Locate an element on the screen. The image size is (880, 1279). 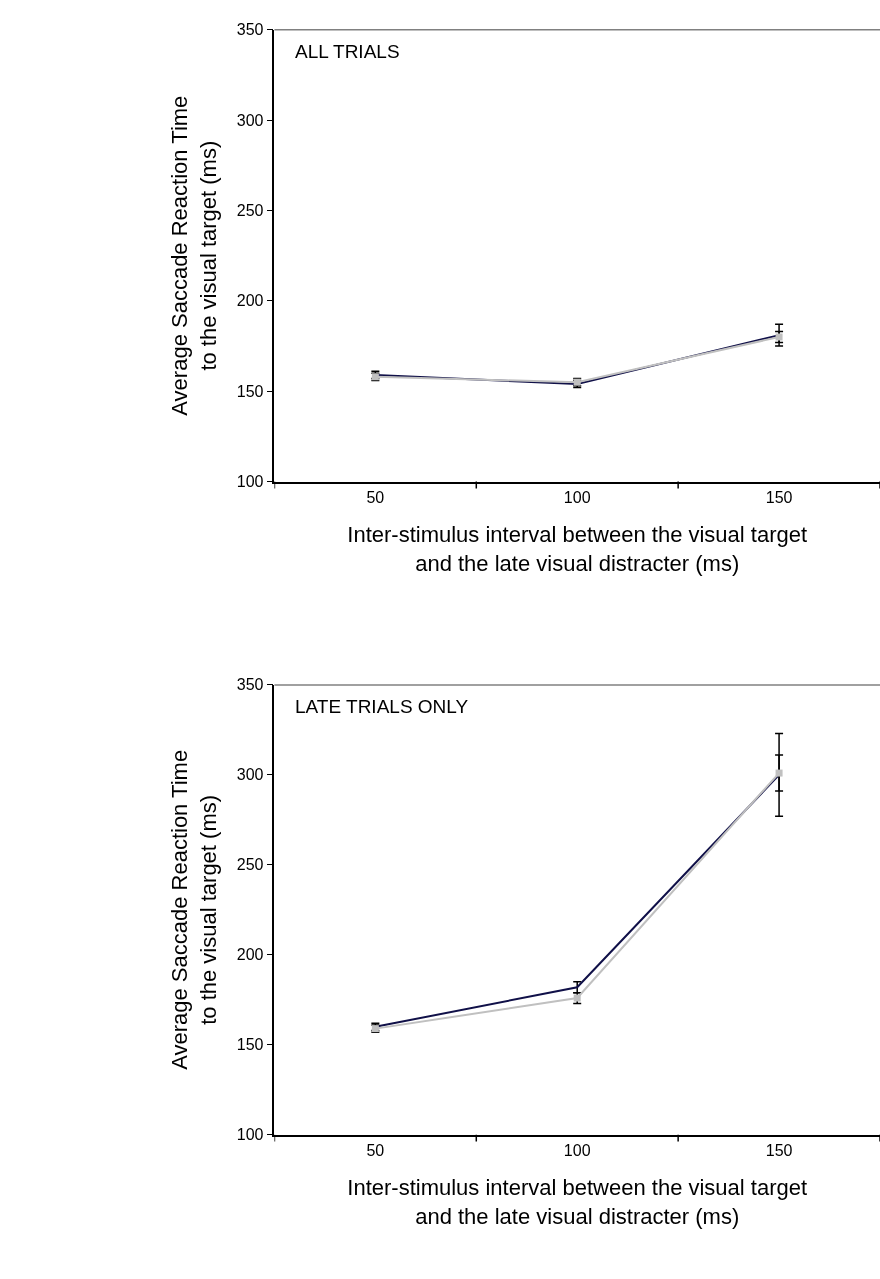
point is located at coordinates (779, 773).